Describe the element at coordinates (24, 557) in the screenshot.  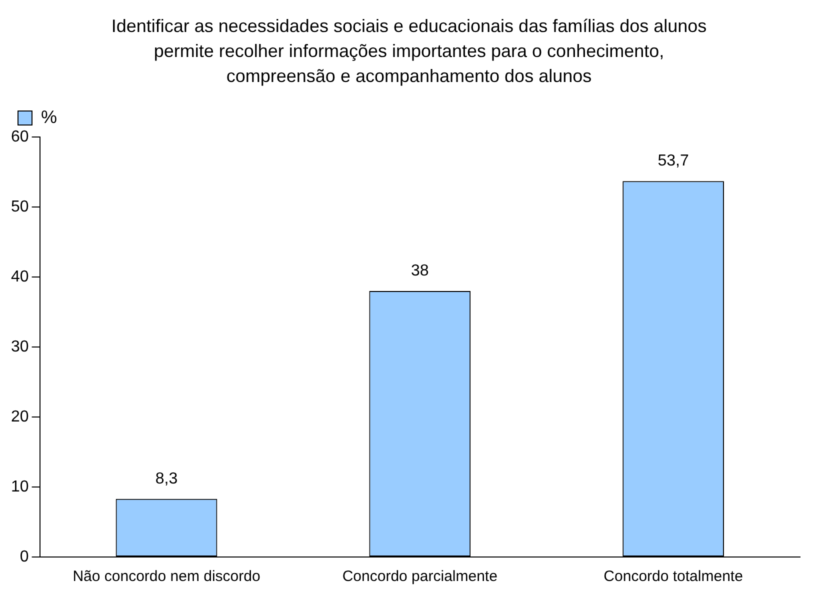
I see `y-tick-label: 0` at that location.